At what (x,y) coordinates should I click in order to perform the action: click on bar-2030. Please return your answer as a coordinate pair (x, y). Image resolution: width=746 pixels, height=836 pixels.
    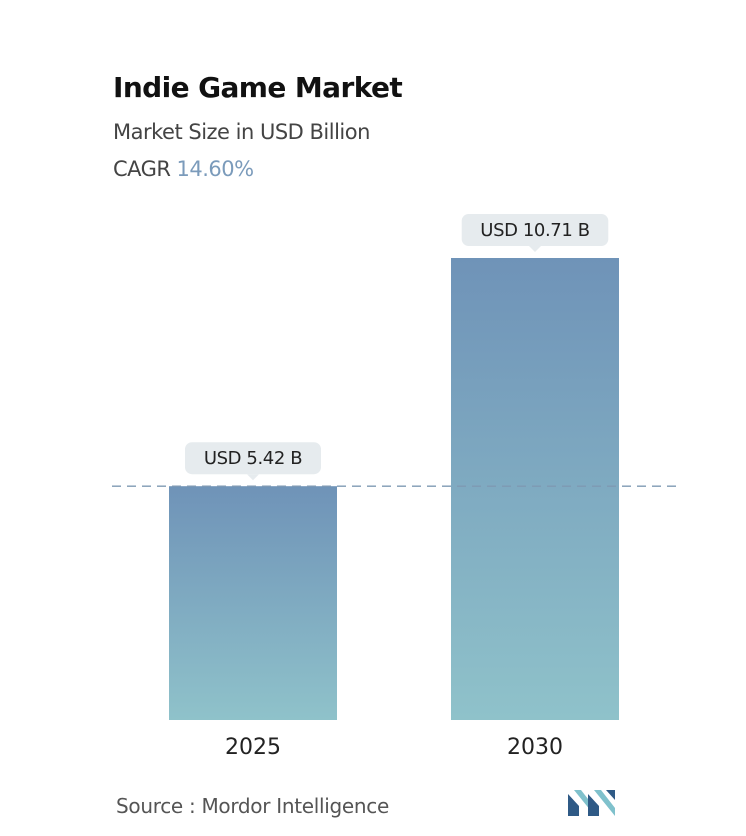
    Looking at the image, I should click on (535, 489).